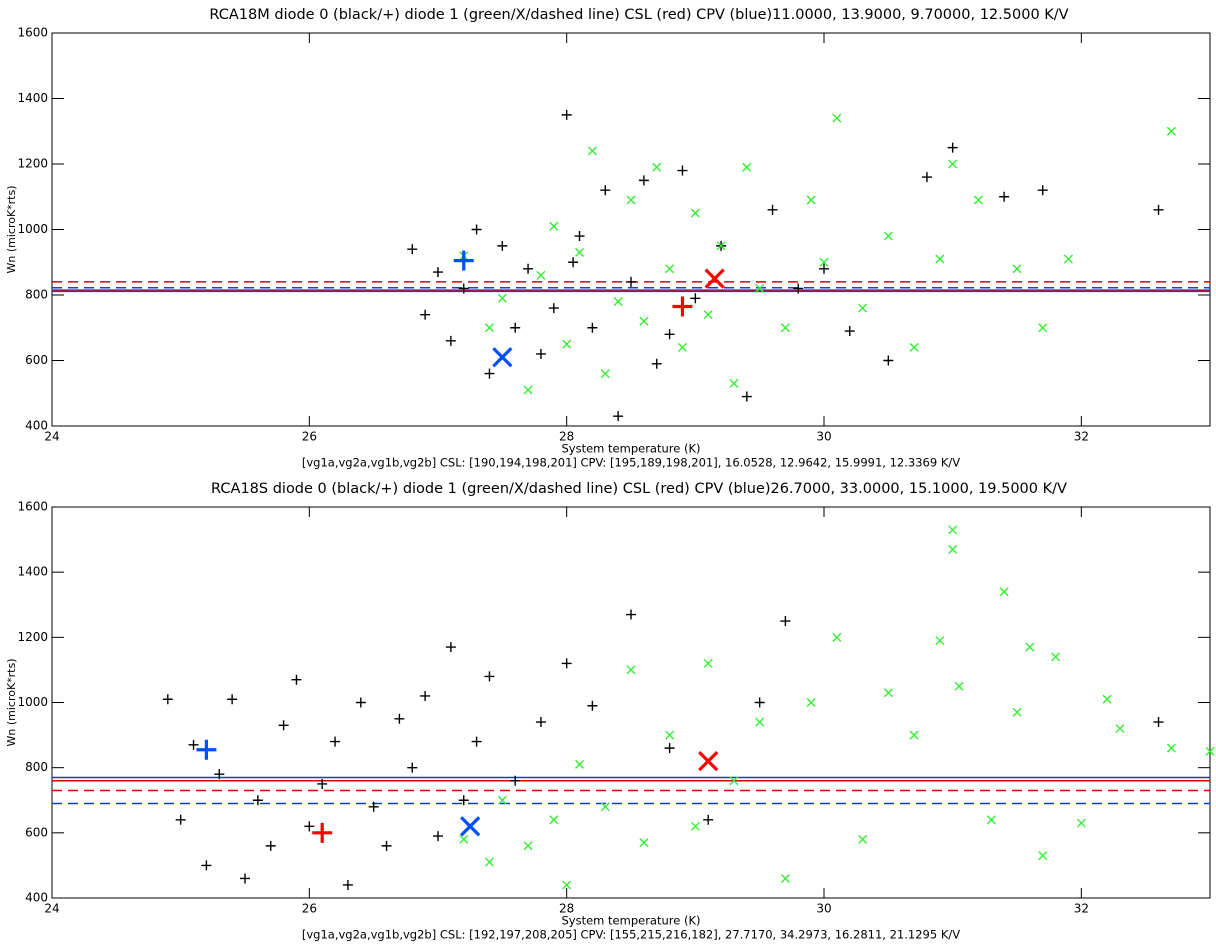  Describe the element at coordinates (32, 637) in the screenshot. I see `y-tick-label: 1200` at that location.